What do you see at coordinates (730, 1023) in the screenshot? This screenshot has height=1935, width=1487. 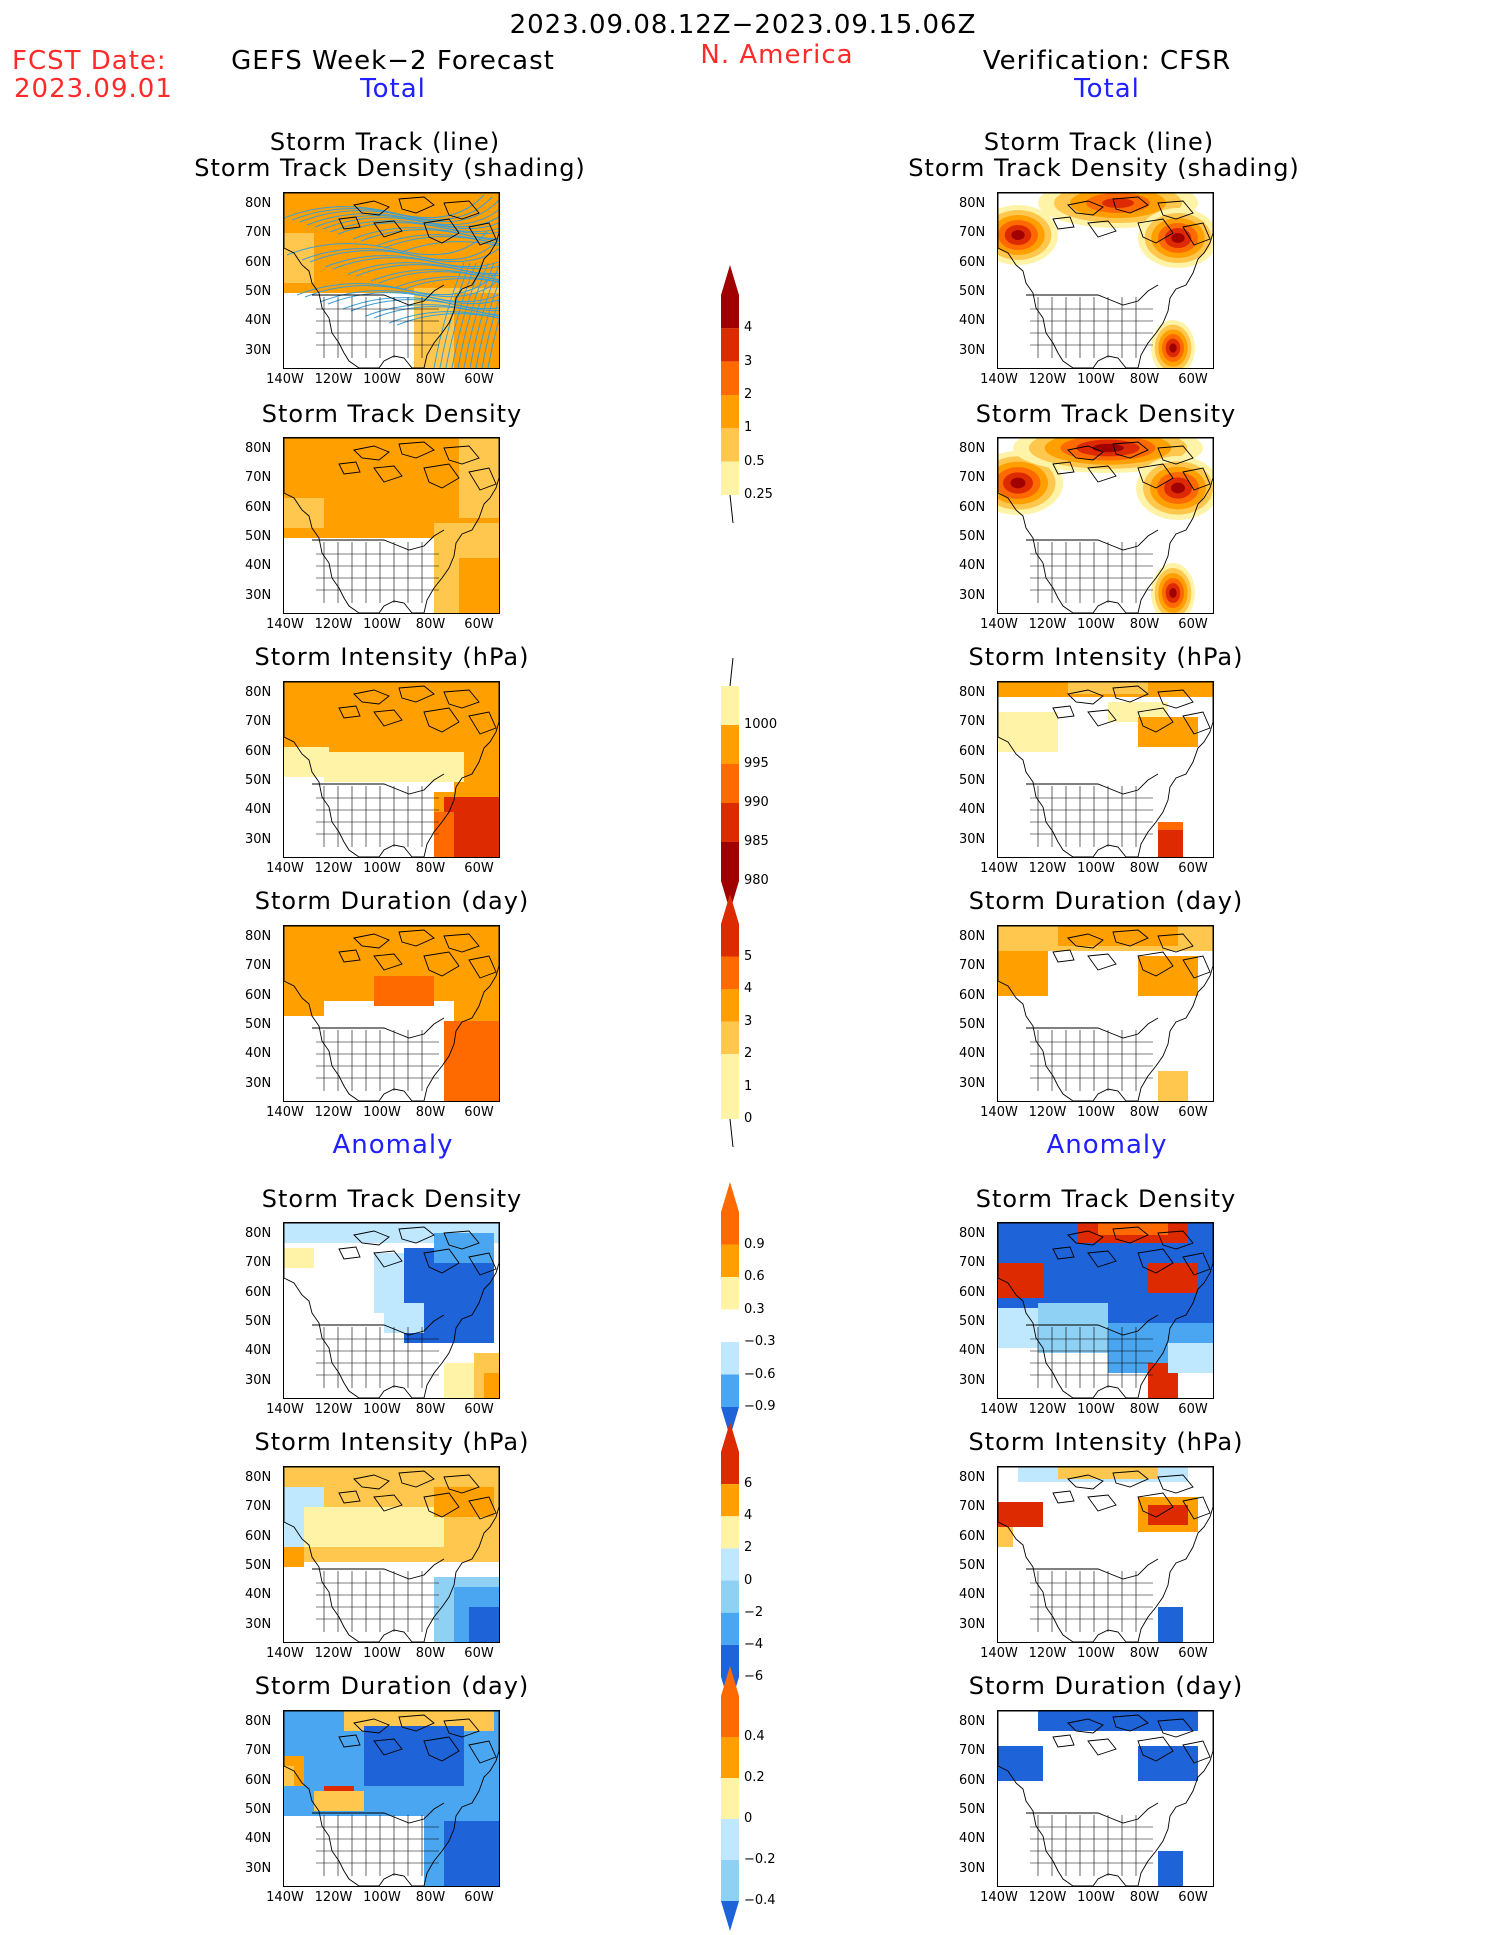 I see `colorbar-duration-total` at bounding box center [730, 1023].